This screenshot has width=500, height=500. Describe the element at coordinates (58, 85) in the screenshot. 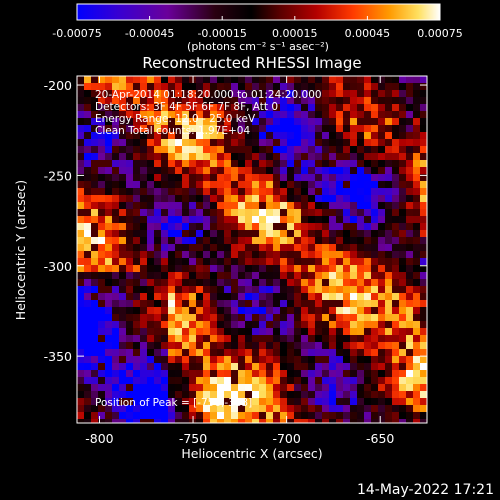

I see `y-tick-label: -200` at that location.